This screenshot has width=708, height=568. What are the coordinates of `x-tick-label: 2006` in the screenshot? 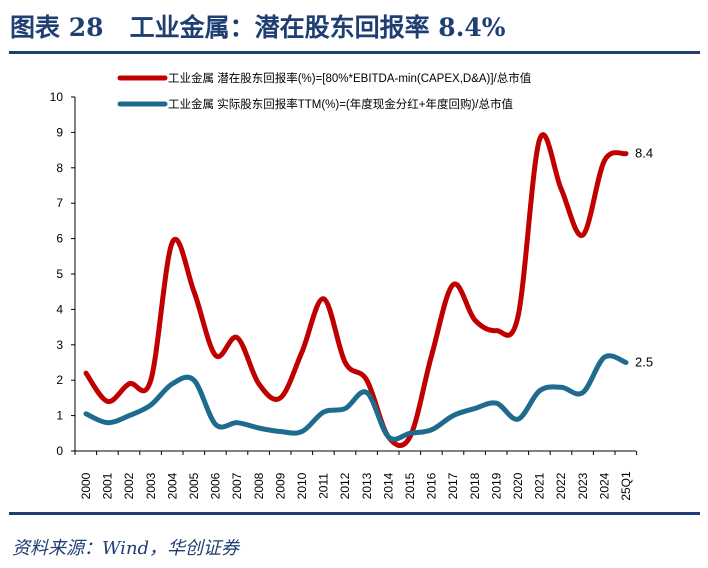 It's located at (216, 485).